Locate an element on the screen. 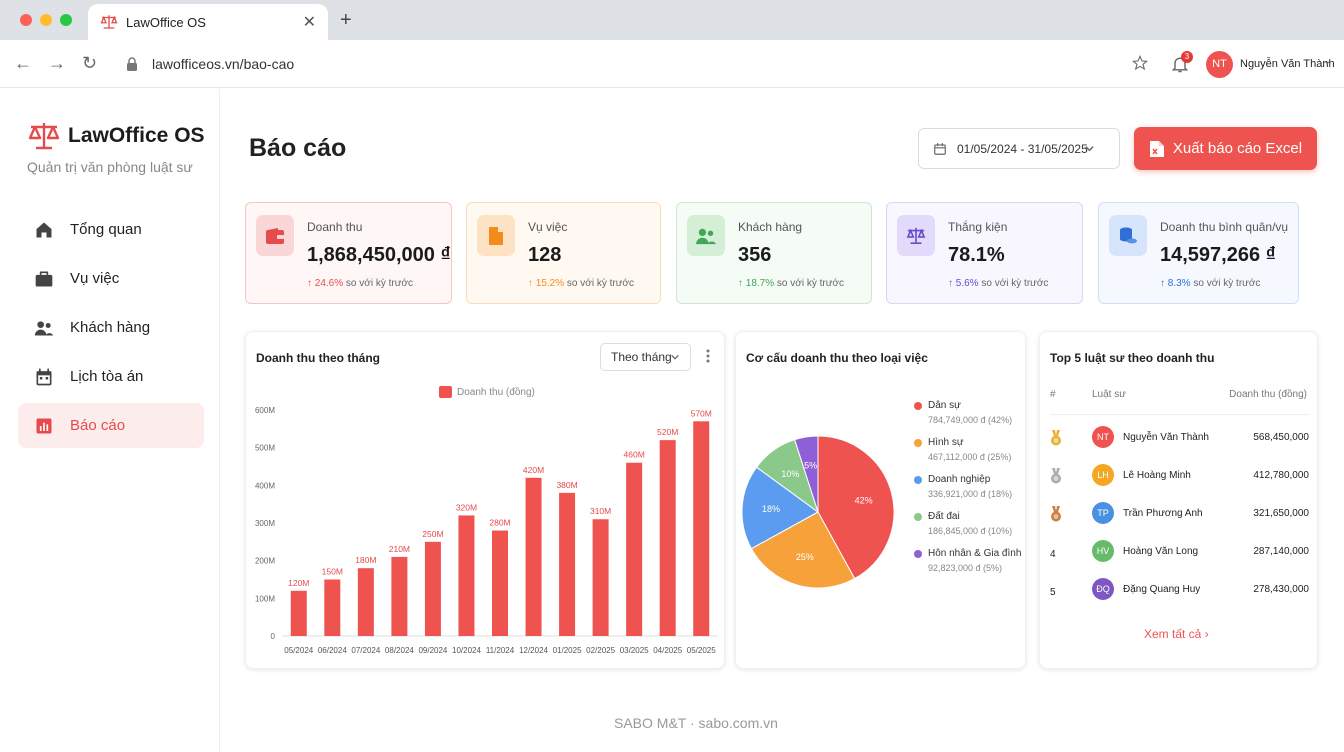  briefcase-icon is located at coordinates (44, 278).